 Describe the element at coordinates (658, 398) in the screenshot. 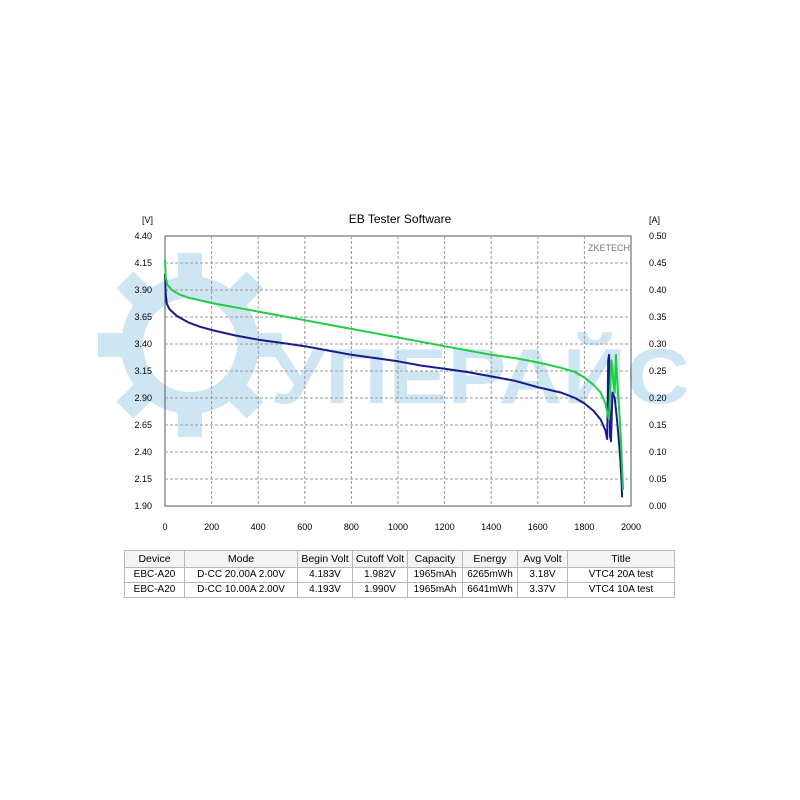

I see `y-right-tick-label: 0.20` at that location.